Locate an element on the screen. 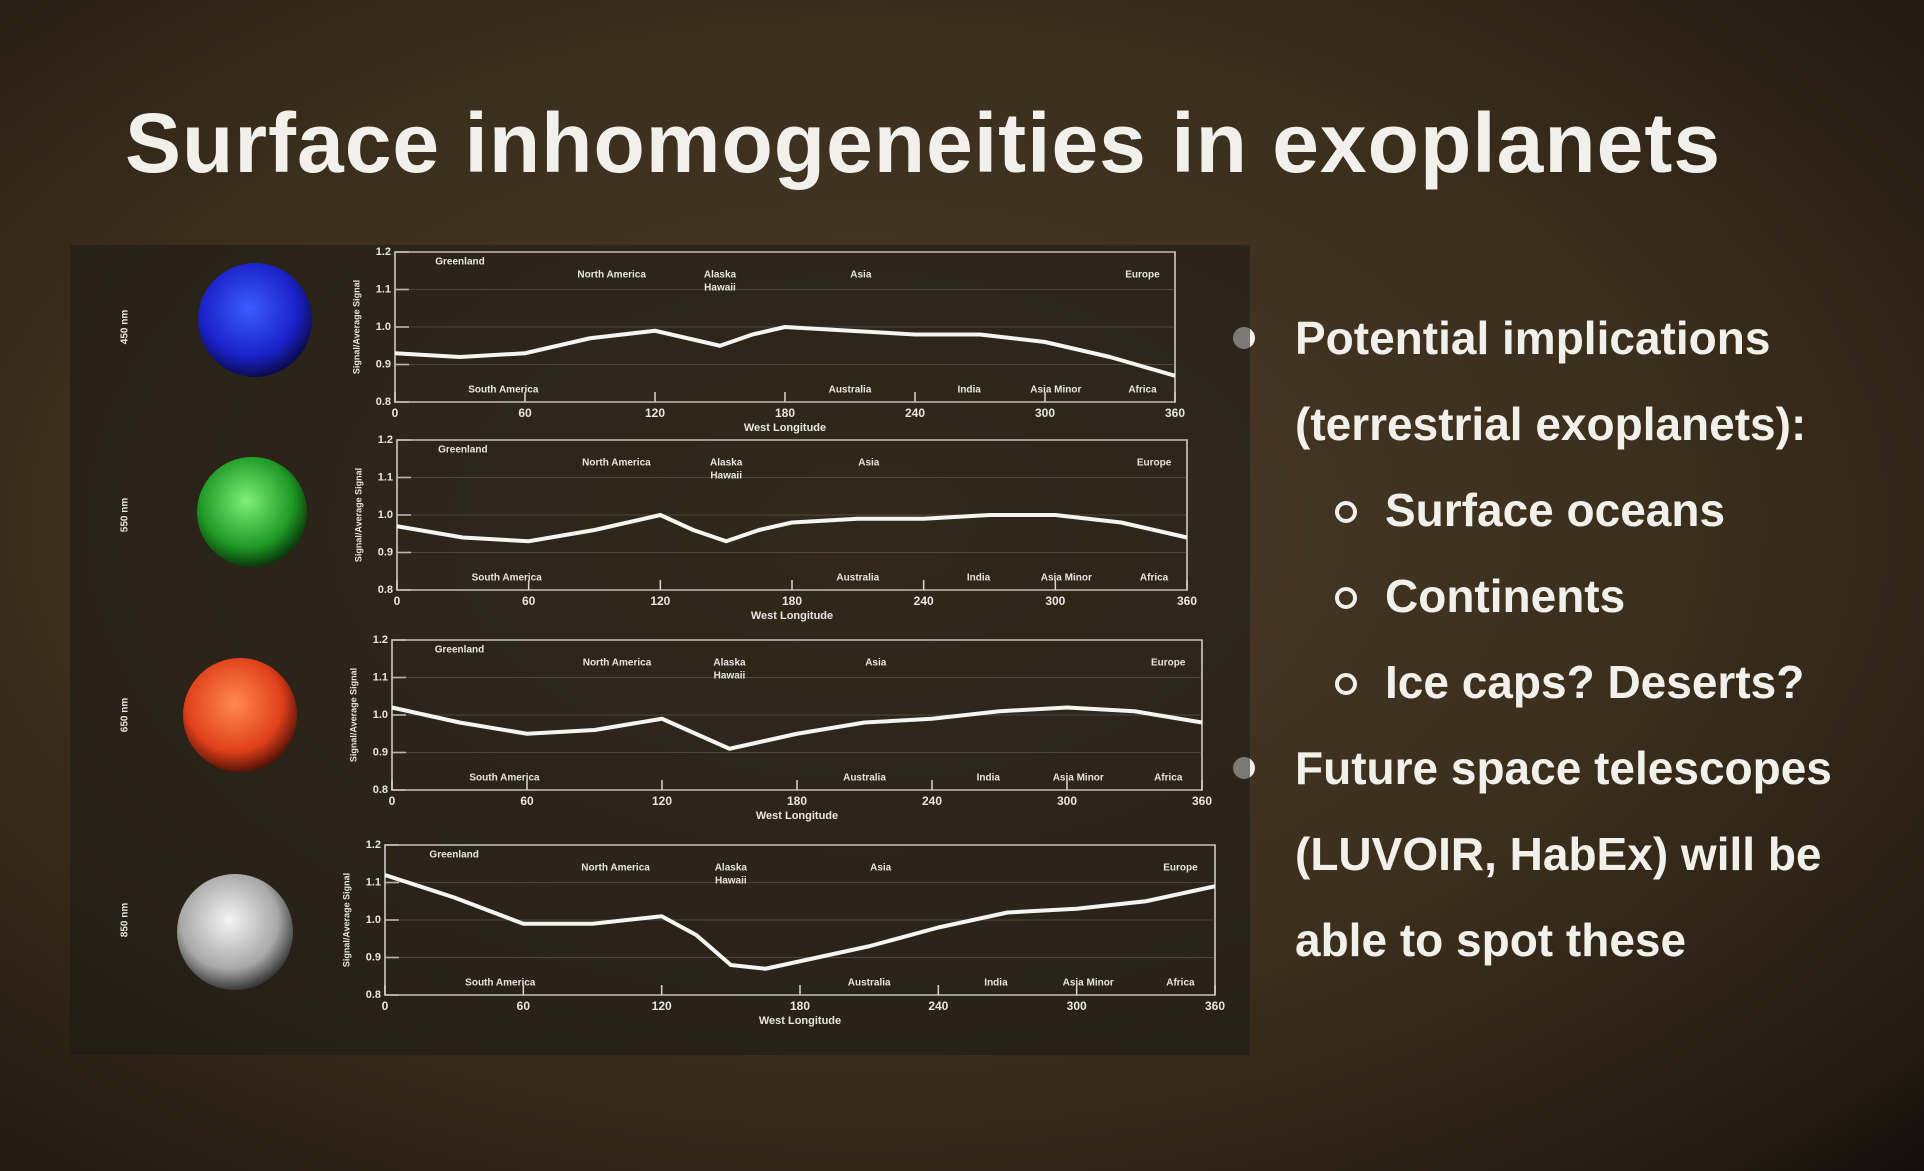 The height and width of the screenshot is (1171, 1924). bullet-text: (LUVOIR, HabEx) will be is located at coordinates (1558, 854).